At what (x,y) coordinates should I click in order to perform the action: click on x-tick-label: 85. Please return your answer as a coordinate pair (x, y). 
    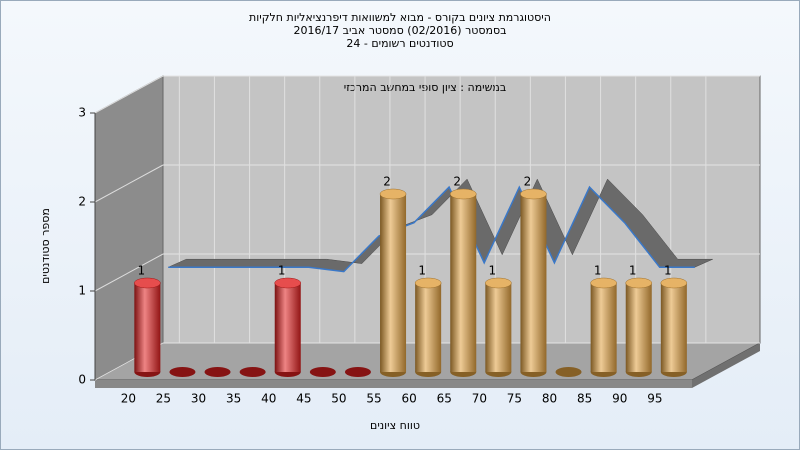
    Looking at the image, I should click on (584, 399).